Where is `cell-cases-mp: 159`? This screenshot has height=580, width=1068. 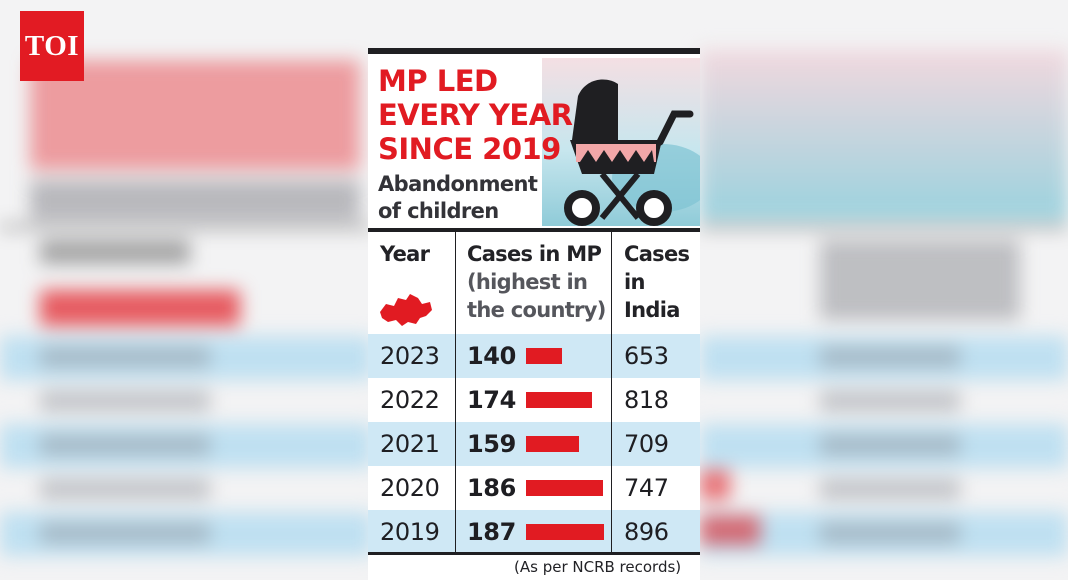
cell-cases-mp: 159 is located at coordinates (491, 444).